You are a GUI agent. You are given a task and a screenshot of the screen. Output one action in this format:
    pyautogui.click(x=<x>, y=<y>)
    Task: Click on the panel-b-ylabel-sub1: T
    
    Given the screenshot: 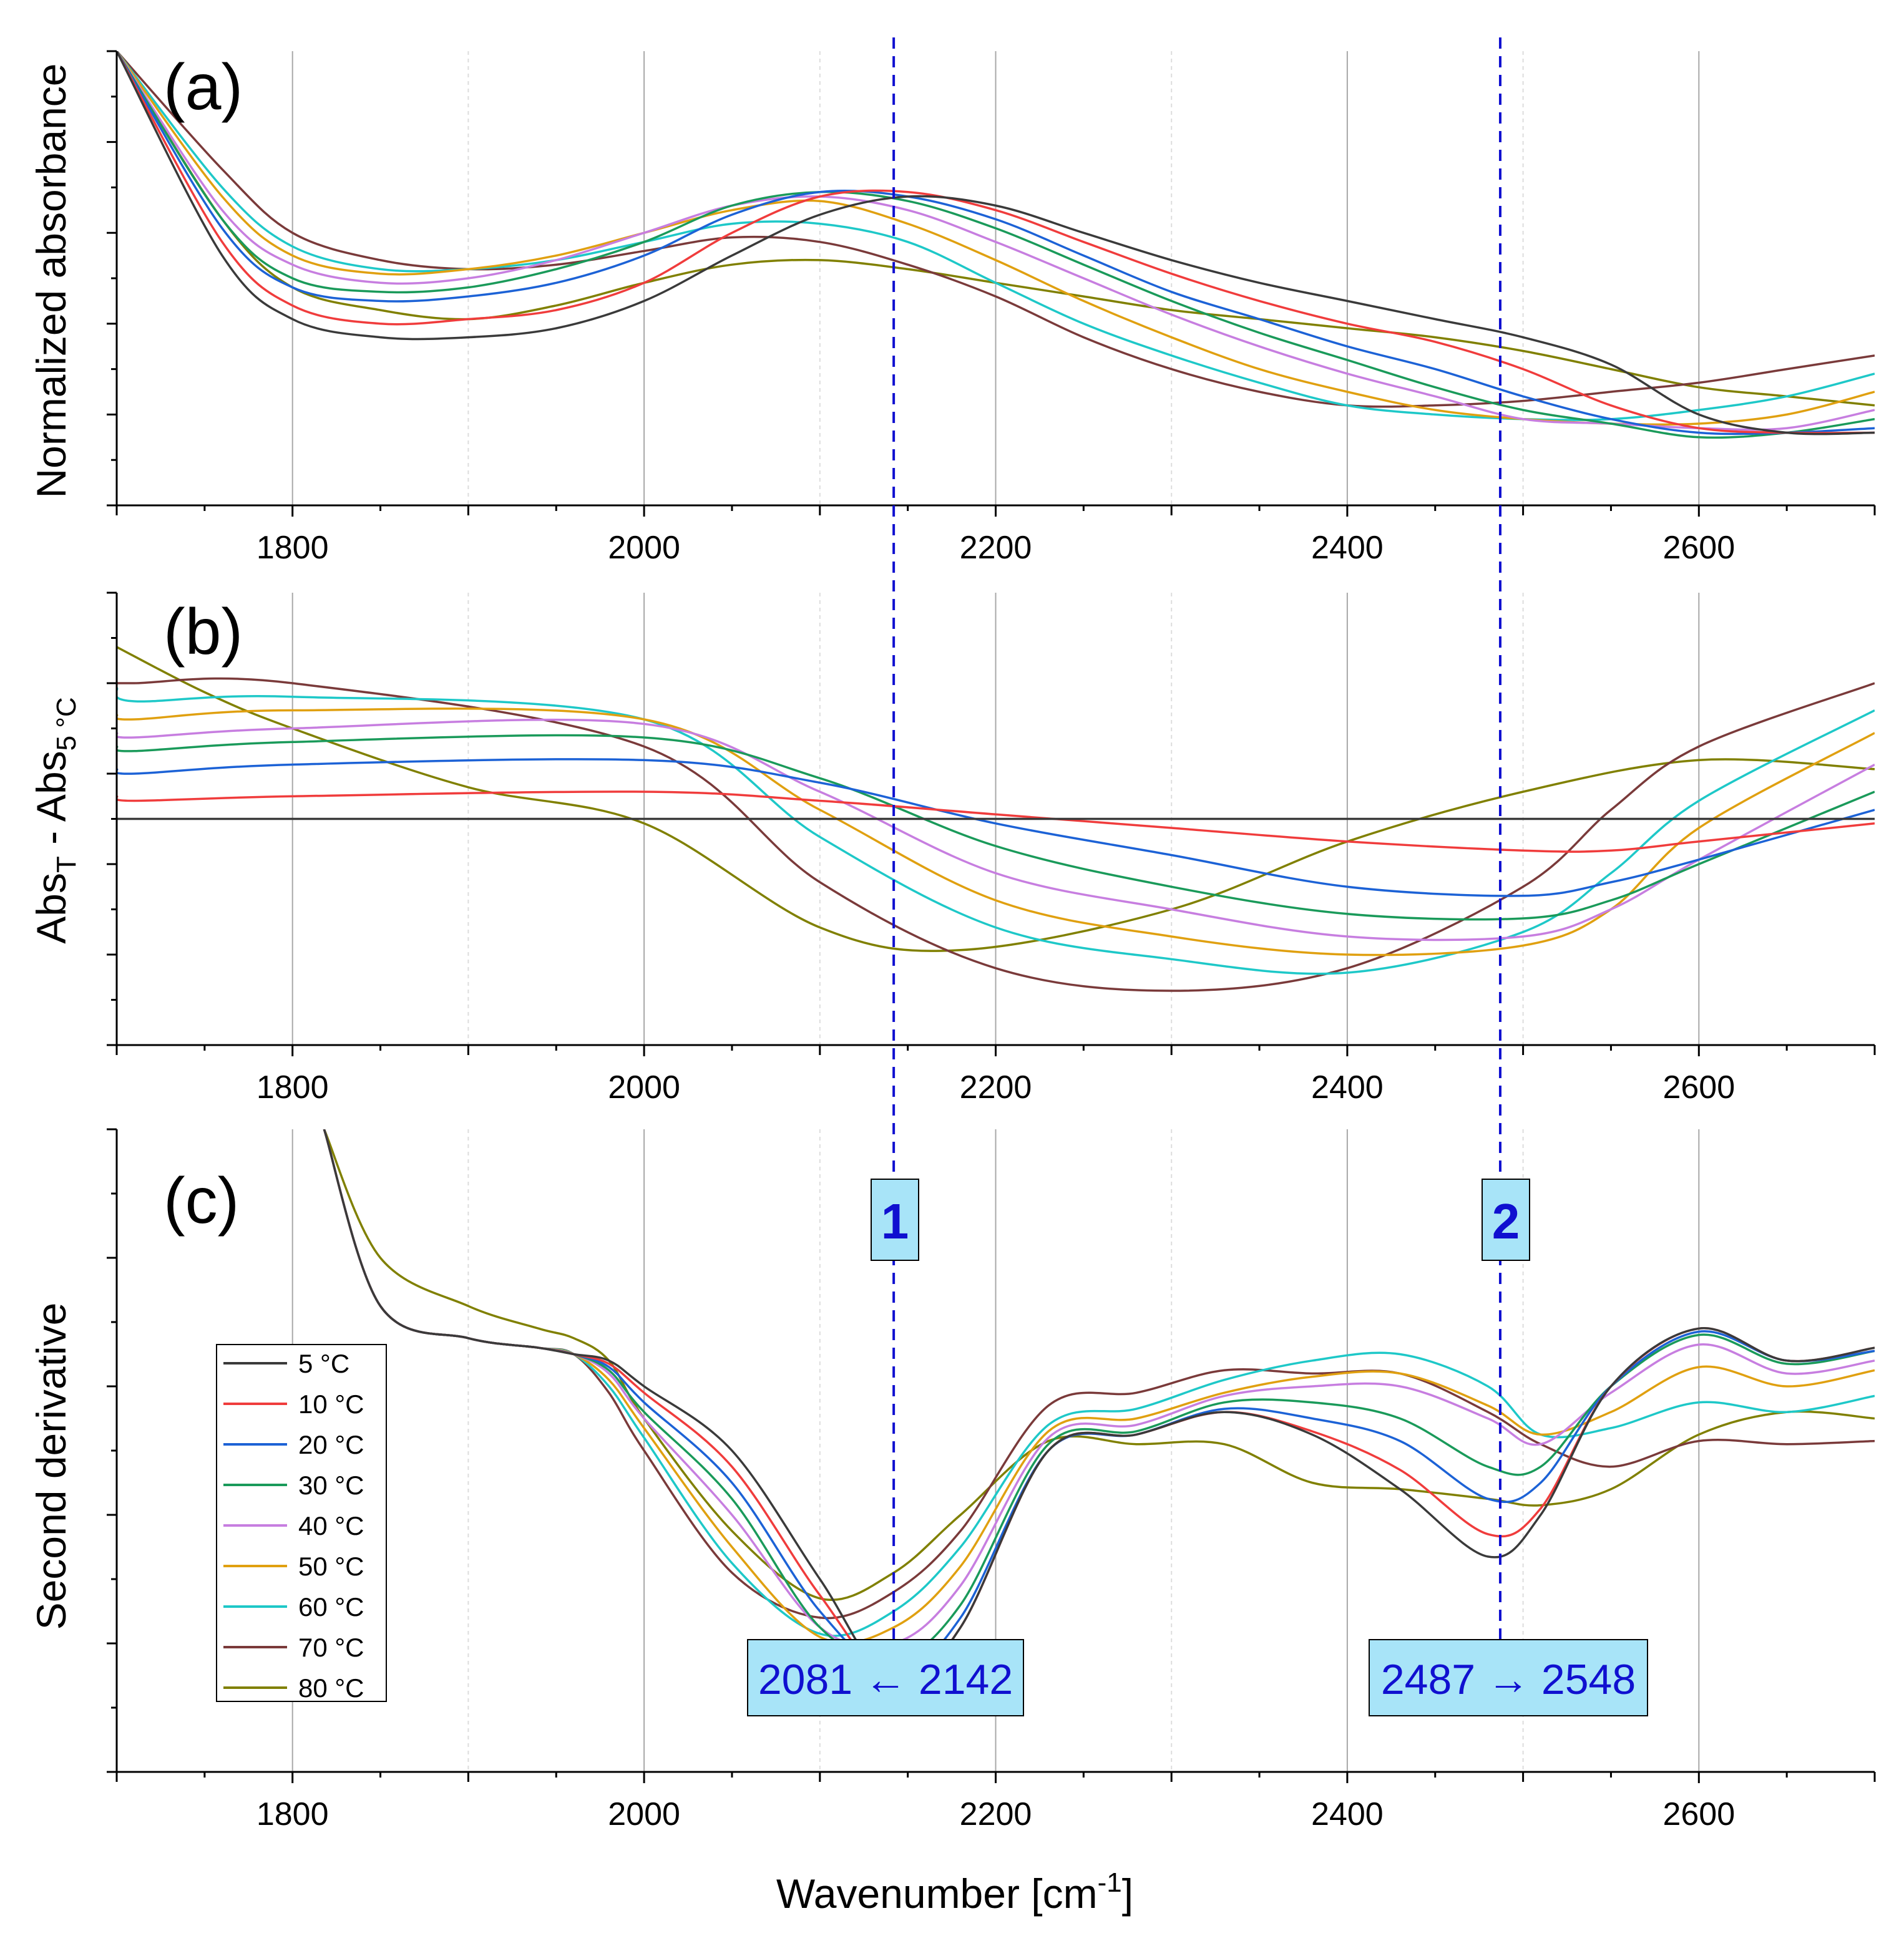 What is the action you would take?
    pyautogui.click(x=66, y=864)
    